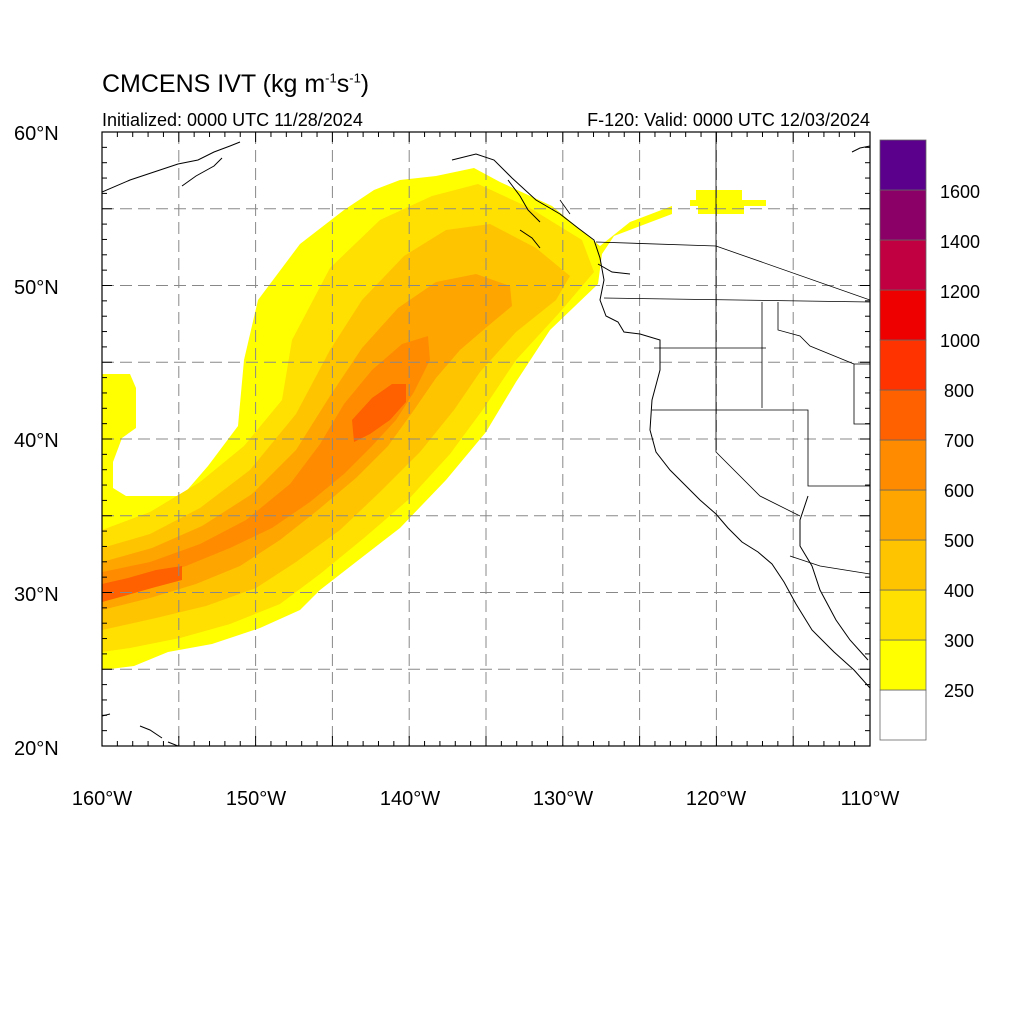  I want to click on lat-label-40: 40°N, so click(36, 441).